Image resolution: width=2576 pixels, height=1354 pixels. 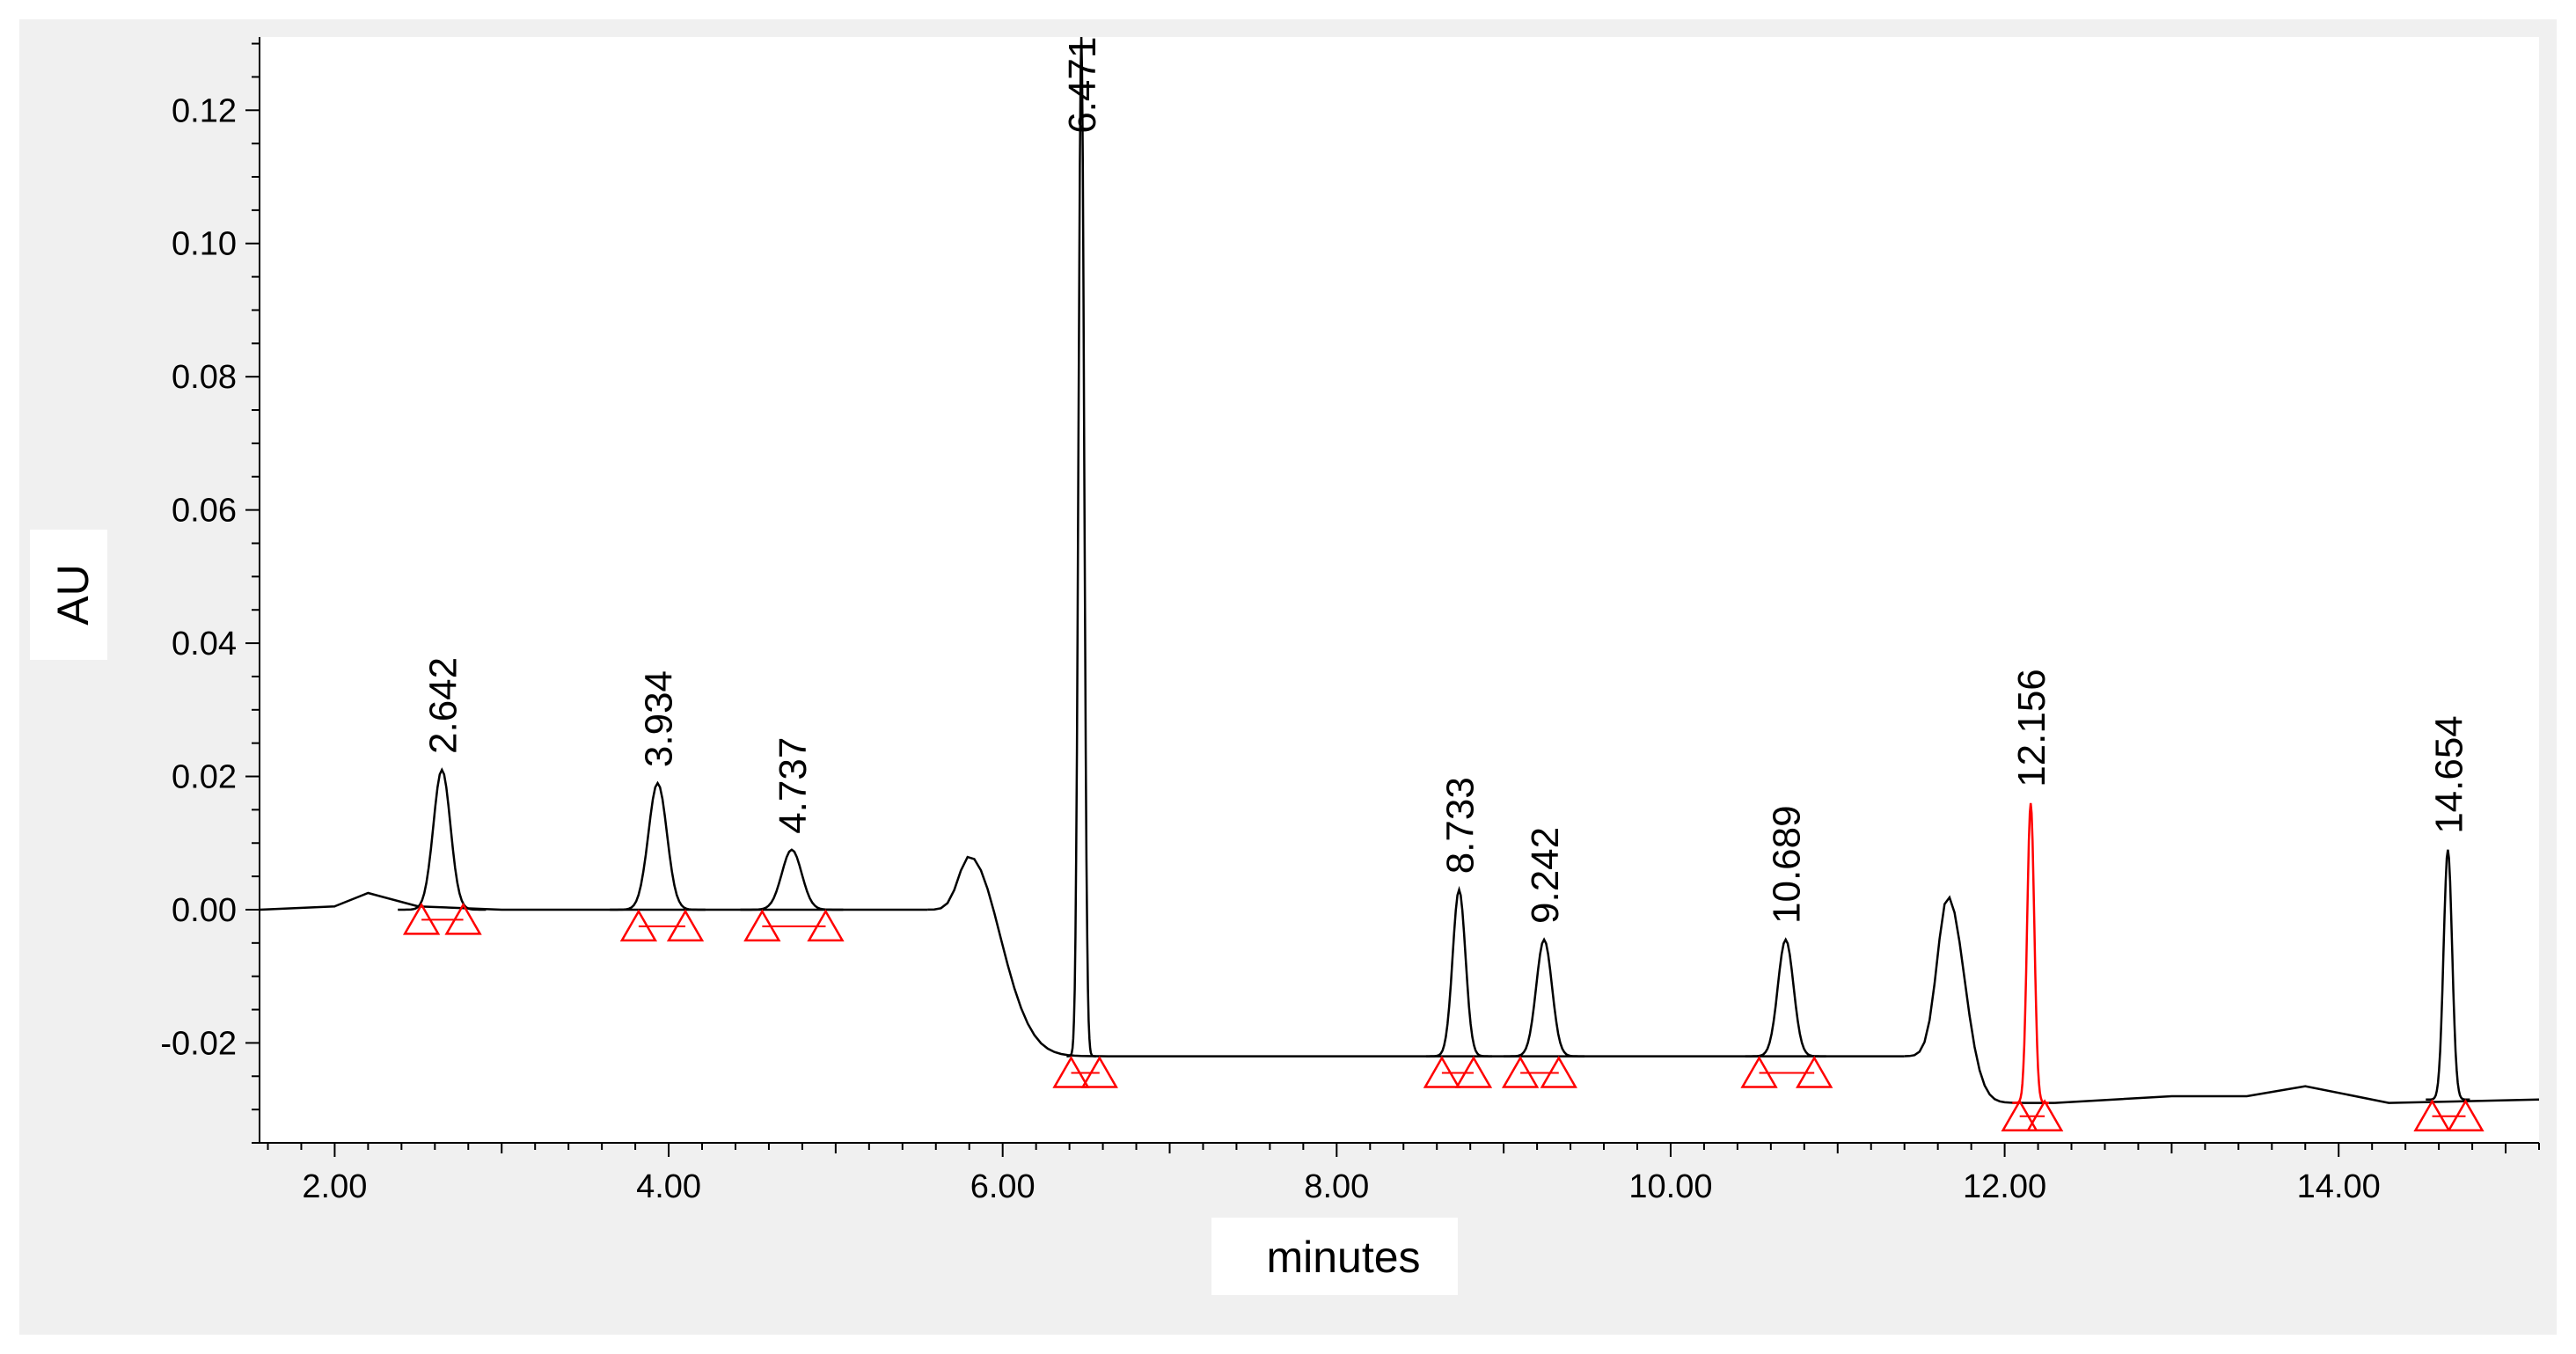 What do you see at coordinates (1003, 1186) in the screenshot?
I see `x-tick-label: 6.00` at bounding box center [1003, 1186].